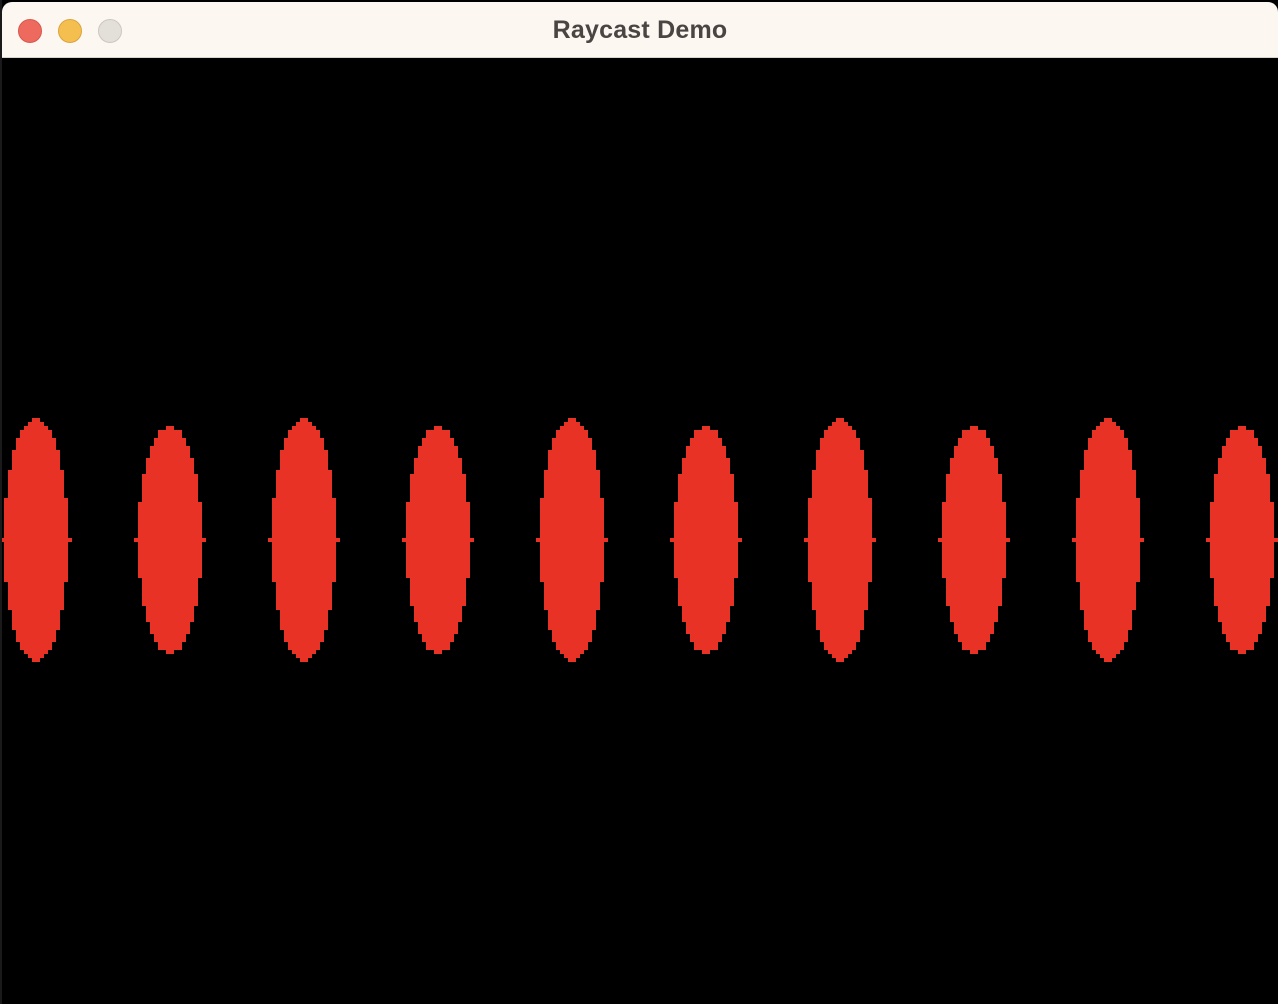 This screenshot has height=1004, width=1278. Describe the element at coordinates (110, 31) in the screenshot. I see `zoom-button` at that location.